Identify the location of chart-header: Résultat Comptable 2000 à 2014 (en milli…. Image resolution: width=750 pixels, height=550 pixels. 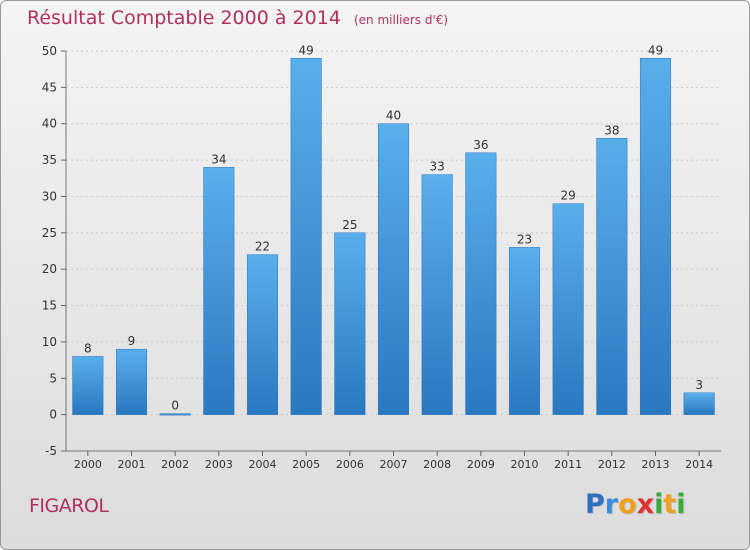
(237, 18).